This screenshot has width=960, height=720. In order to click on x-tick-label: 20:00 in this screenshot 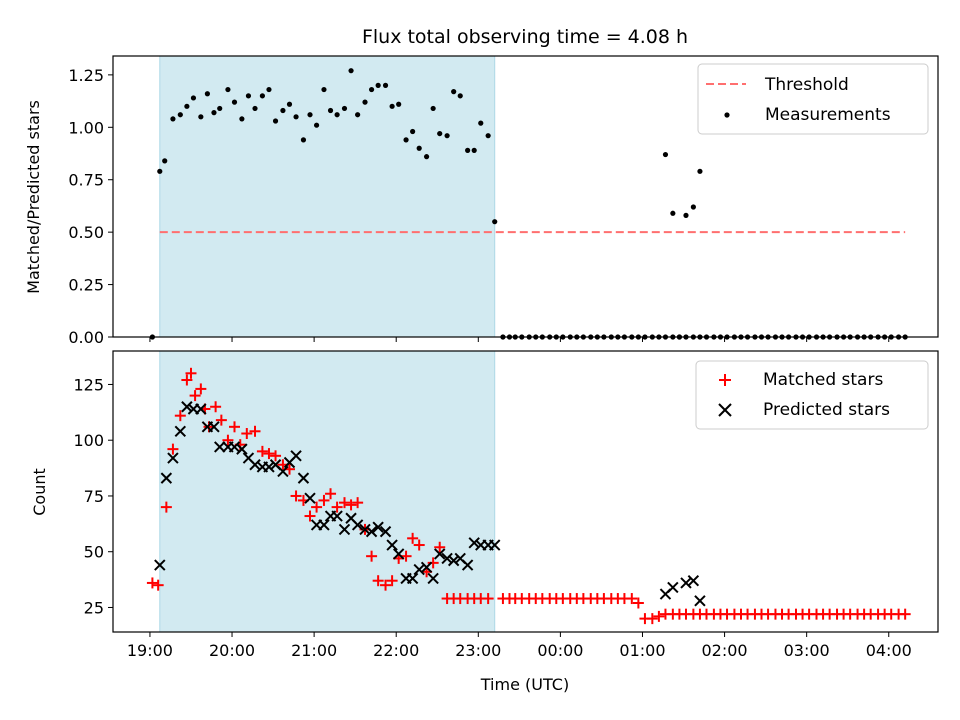, I will do `click(232, 650)`.